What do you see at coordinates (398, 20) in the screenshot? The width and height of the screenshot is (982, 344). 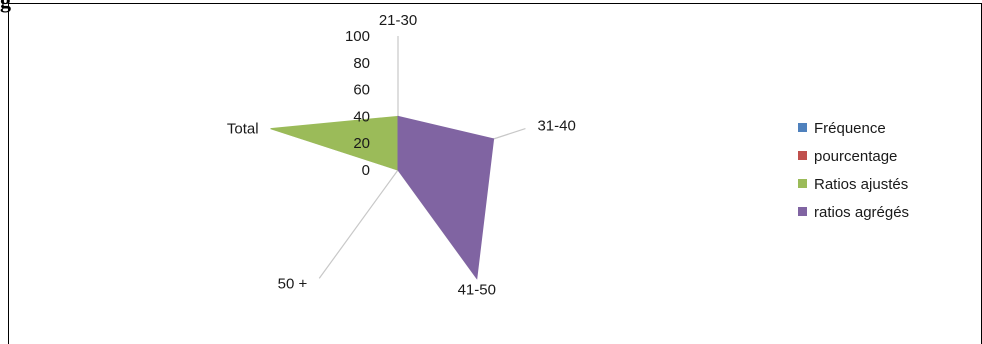 I see `category-label: 21-30` at bounding box center [398, 20].